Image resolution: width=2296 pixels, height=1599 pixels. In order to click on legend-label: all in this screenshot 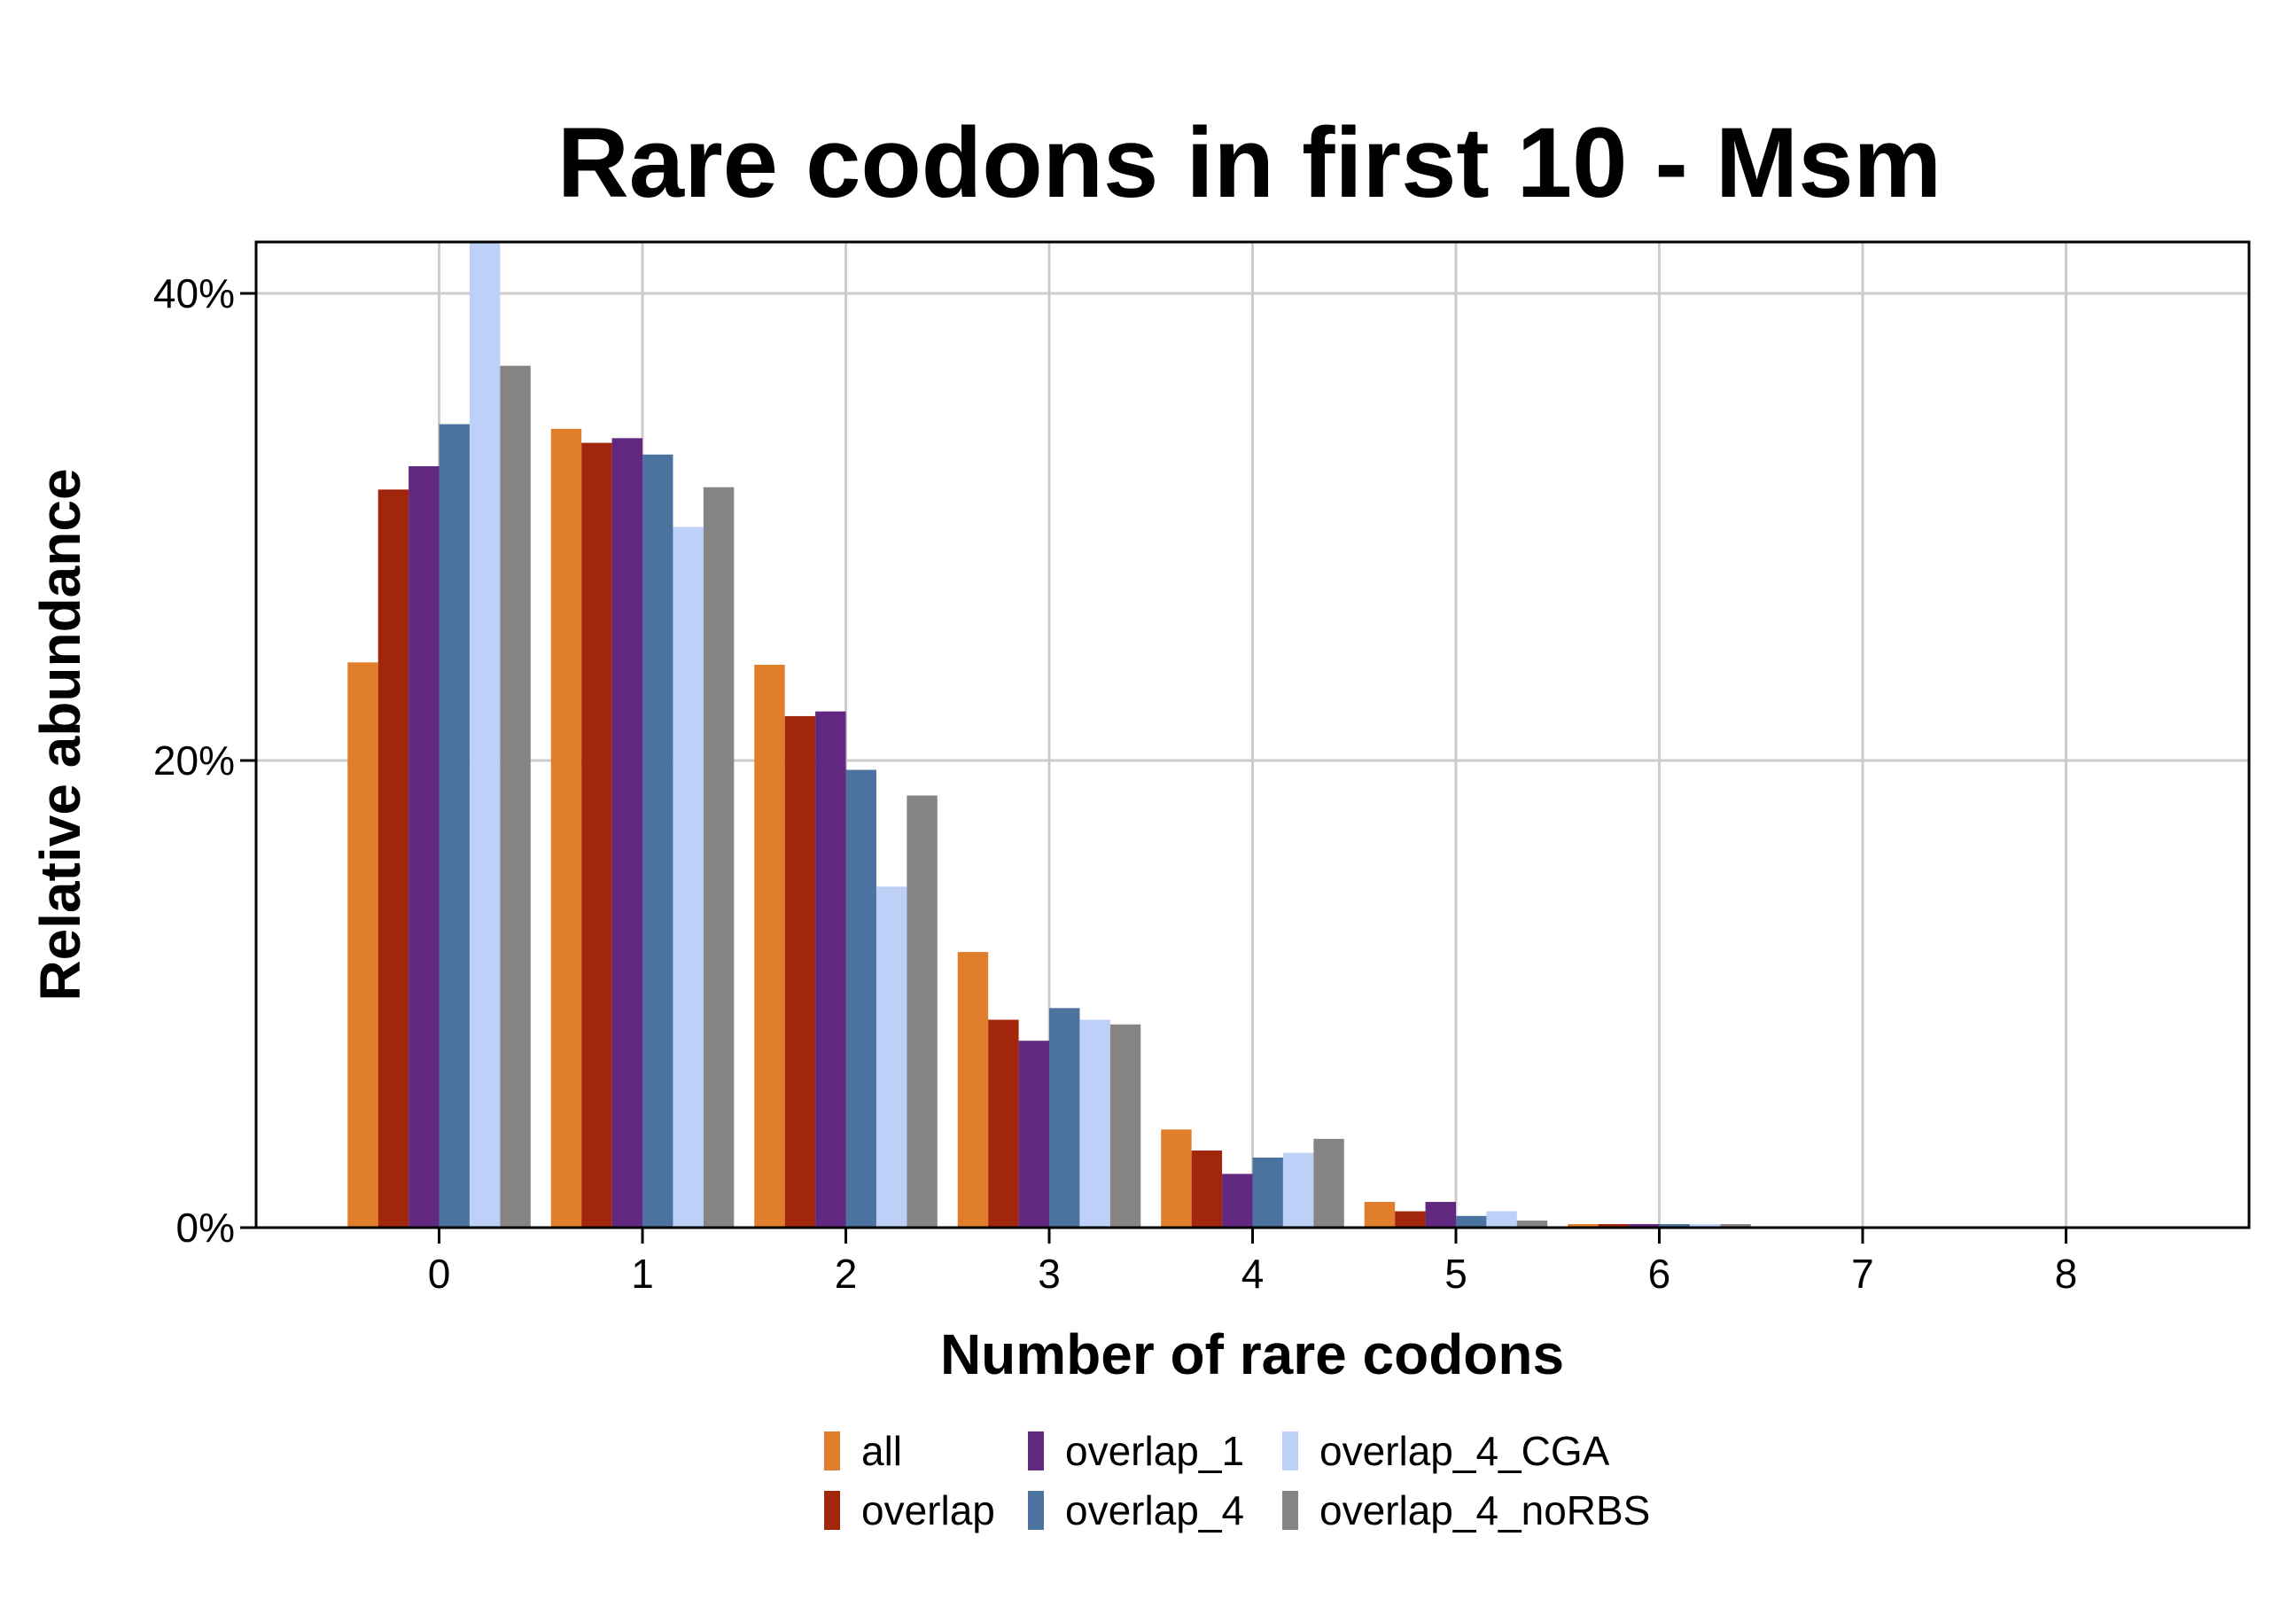, I will do `click(881, 1451)`.